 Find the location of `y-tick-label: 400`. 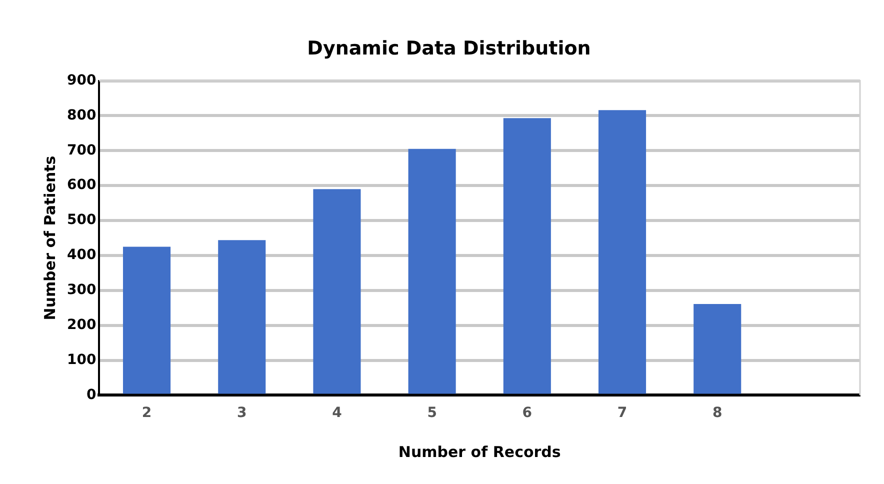

y-tick-label: 400 is located at coordinates (81, 255).